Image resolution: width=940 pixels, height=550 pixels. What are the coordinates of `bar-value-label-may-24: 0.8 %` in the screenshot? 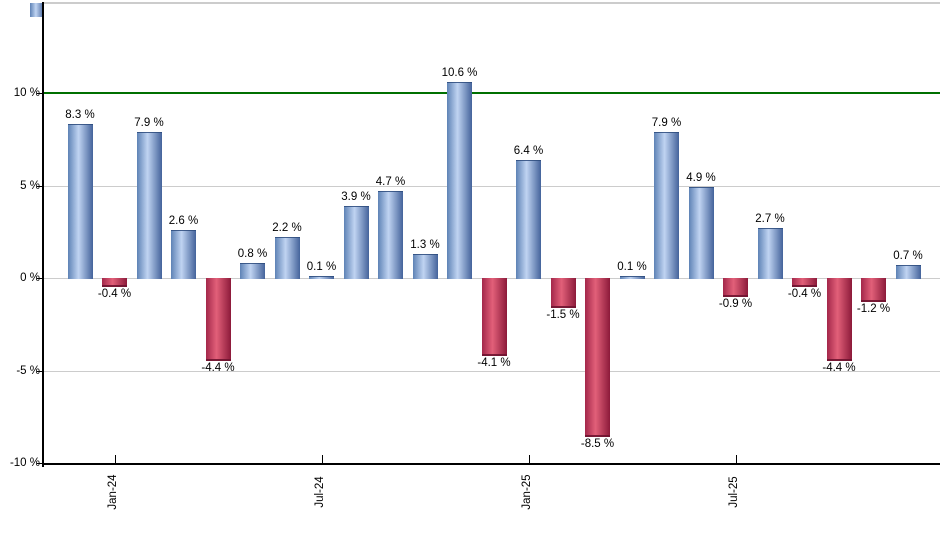 It's located at (252, 254).